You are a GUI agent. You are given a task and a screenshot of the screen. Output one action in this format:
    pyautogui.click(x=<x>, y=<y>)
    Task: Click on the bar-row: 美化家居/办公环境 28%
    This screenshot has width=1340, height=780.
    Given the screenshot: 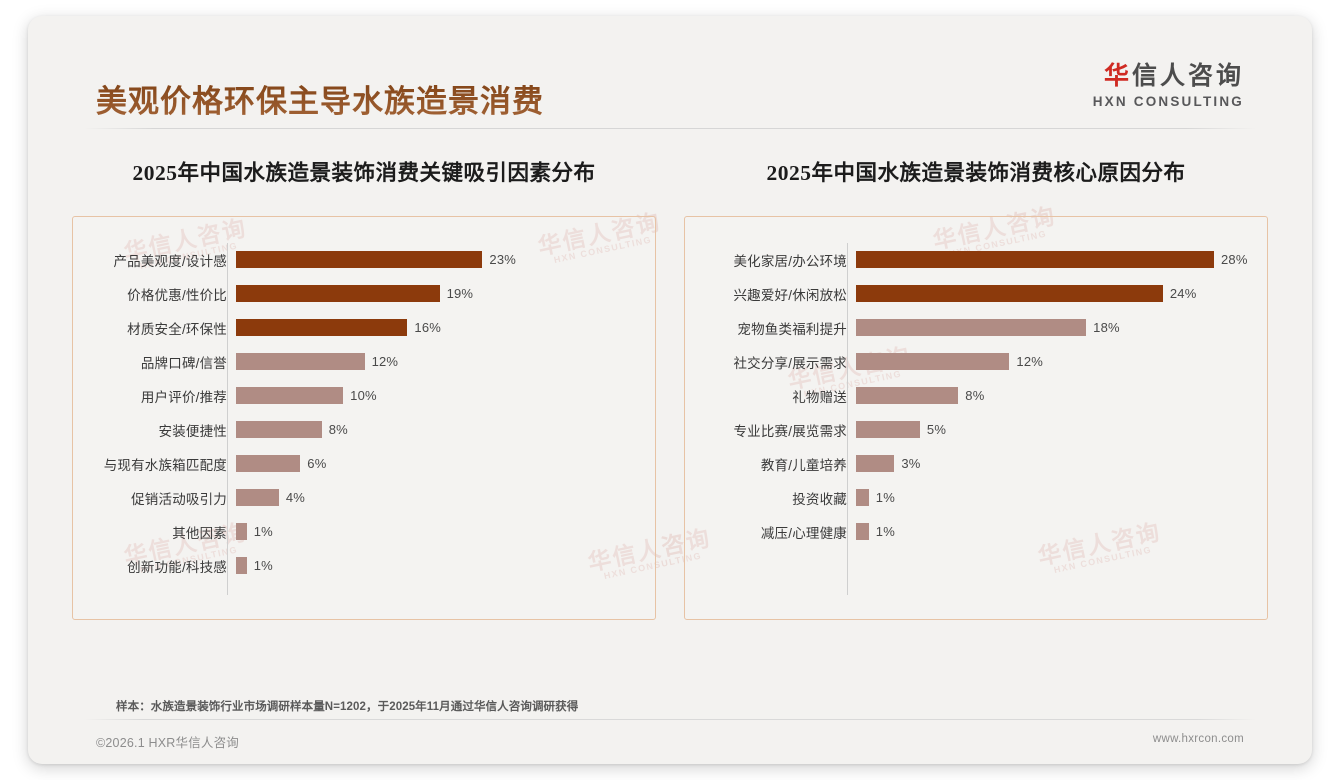 What is the action you would take?
    pyautogui.click(x=974, y=259)
    